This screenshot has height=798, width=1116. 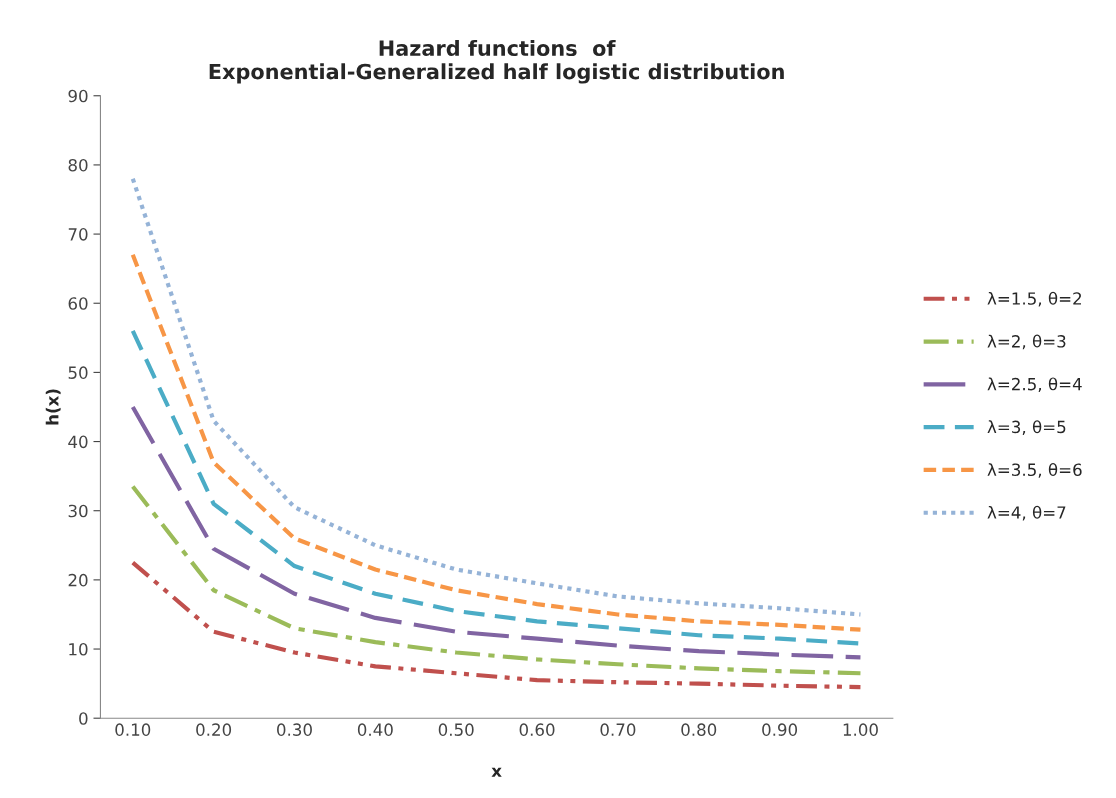 What do you see at coordinates (1026, 427) in the screenshot?
I see `legend-label: λ=3, θ=5` at bounding box center [1026, 427].